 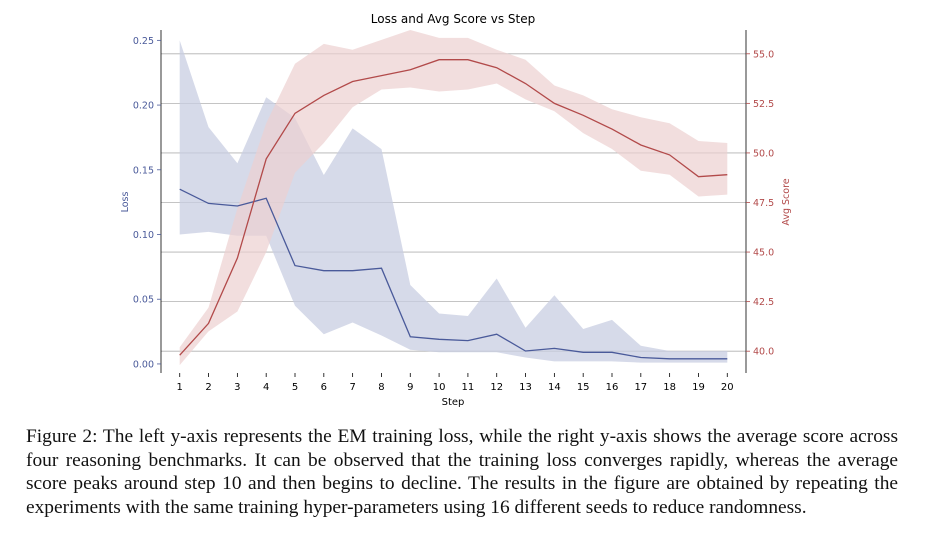 What do you see at coordinates (410, 387) in the screenshot?
I see `x-tick-label: 9` at bounding box center [410, 387].